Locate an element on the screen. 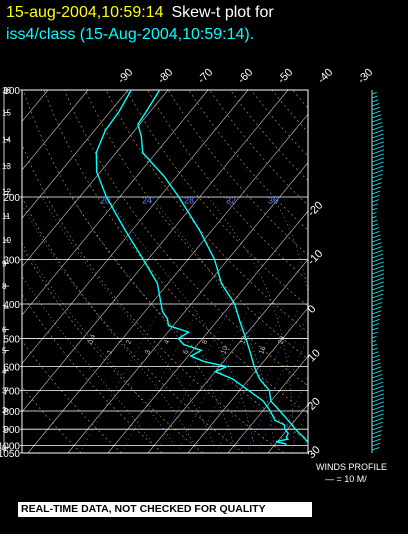 Image resolution: width=408 pixels, height=534 pixels. height-tick-label: 8 is located at coordinates (4, 286).